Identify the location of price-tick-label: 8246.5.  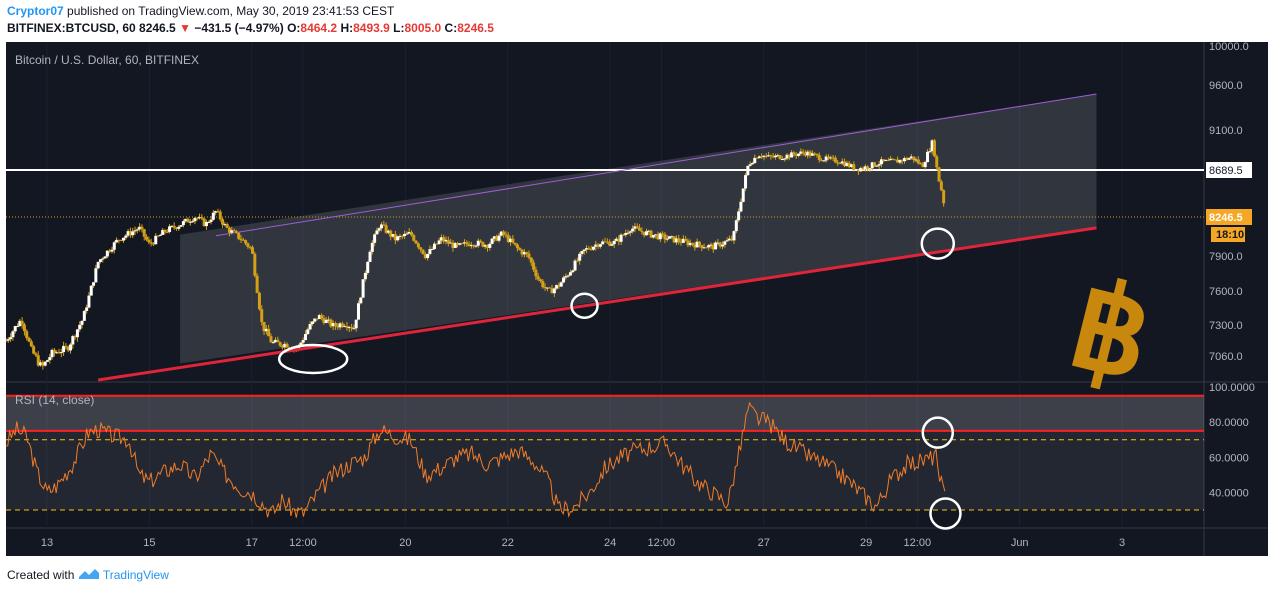
(1226, 218).